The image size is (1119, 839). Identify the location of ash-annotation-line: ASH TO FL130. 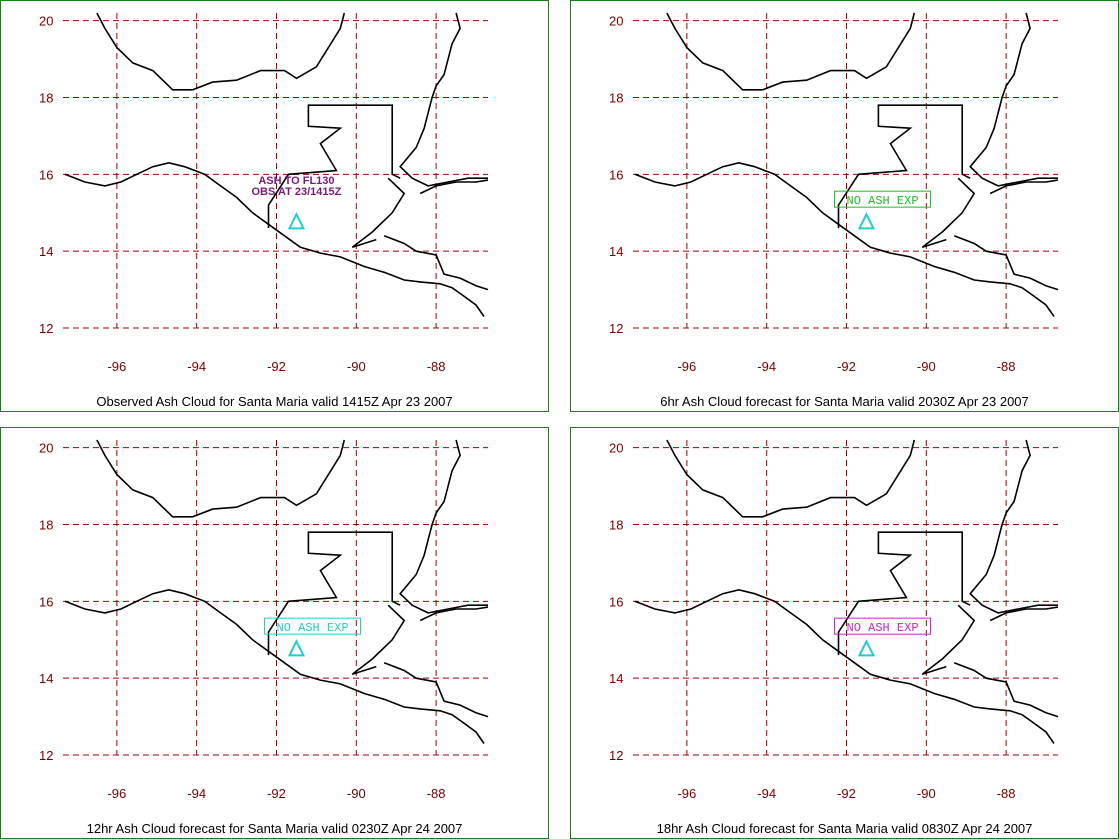
(296, 181).